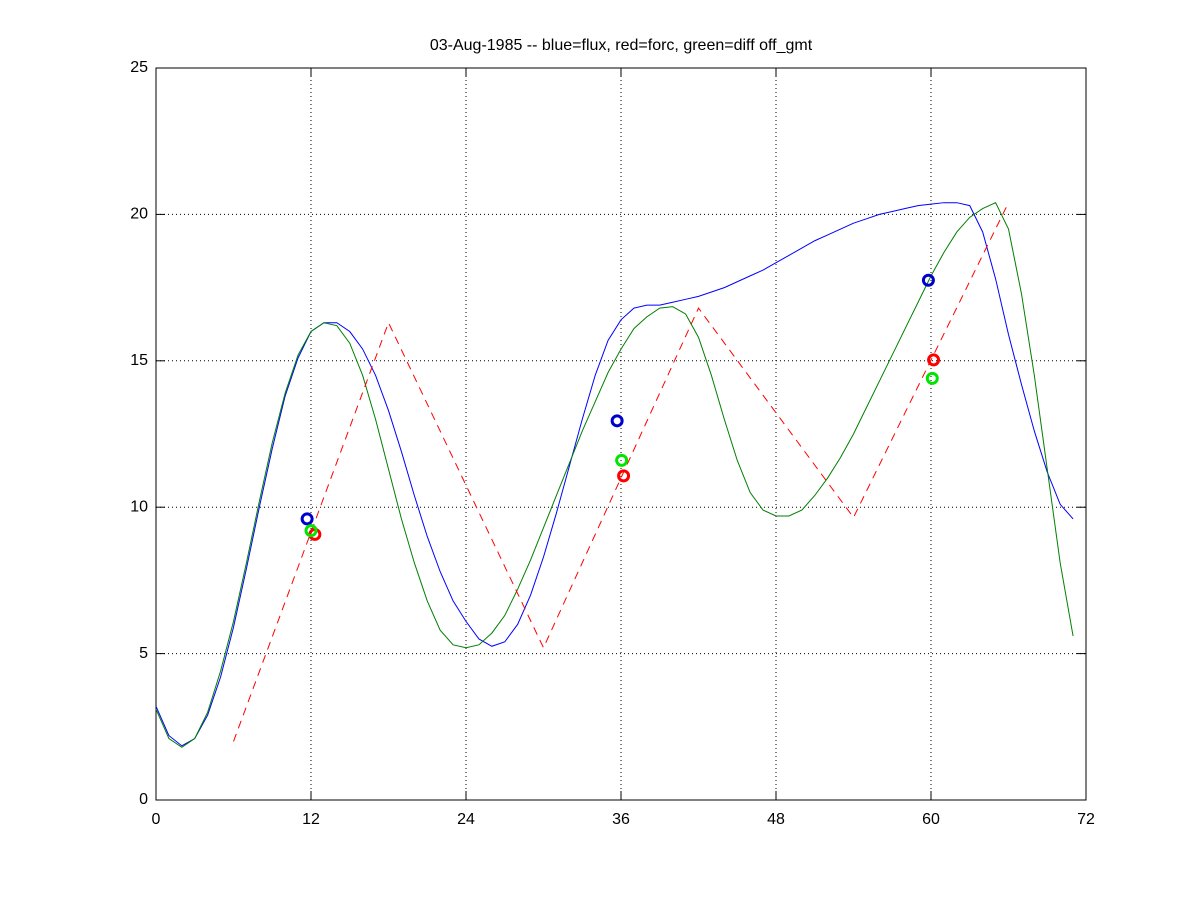 The width and height of the screenshot is (1200, 900). What do you see at coordinates (156, 819) in the screenshot?
I see `x-tick-label: 0` at bounding box center [156, 819].